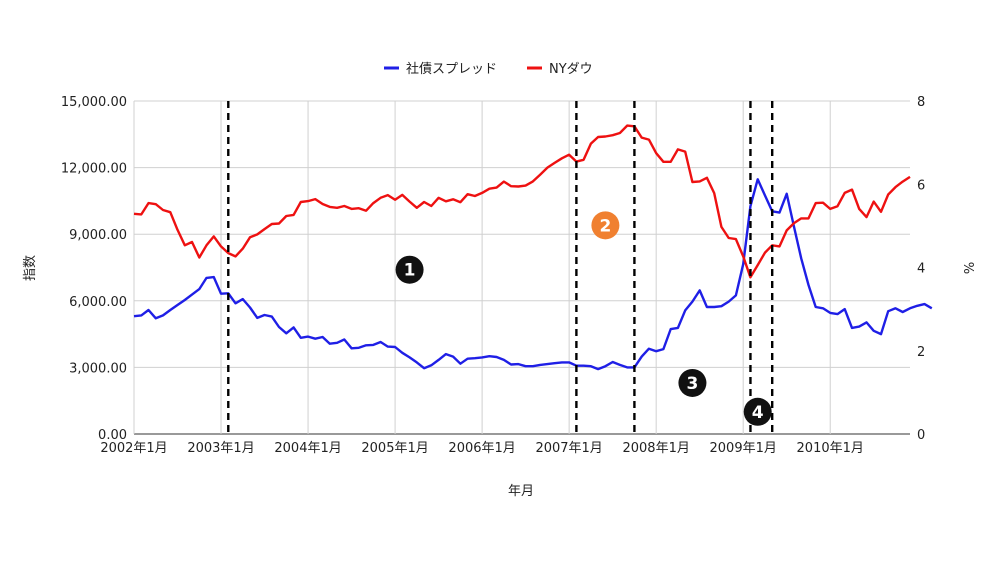 The width and height of the screenshot is (1000, 562). I want to click on x-tick-label: 2006年1月, so click(481, 448).